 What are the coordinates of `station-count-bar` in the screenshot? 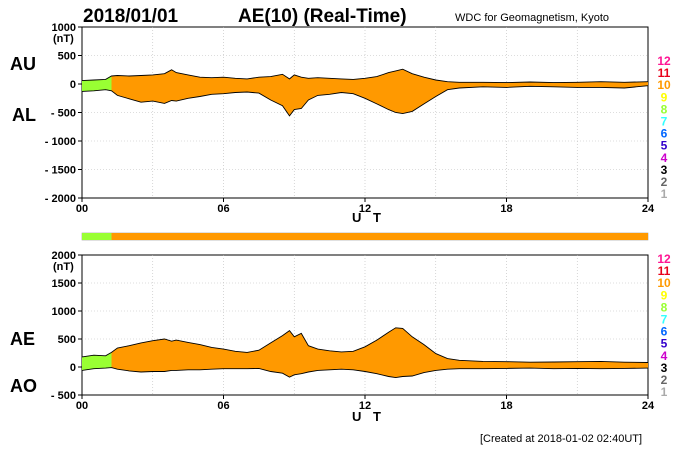 It's located at (365, 236).